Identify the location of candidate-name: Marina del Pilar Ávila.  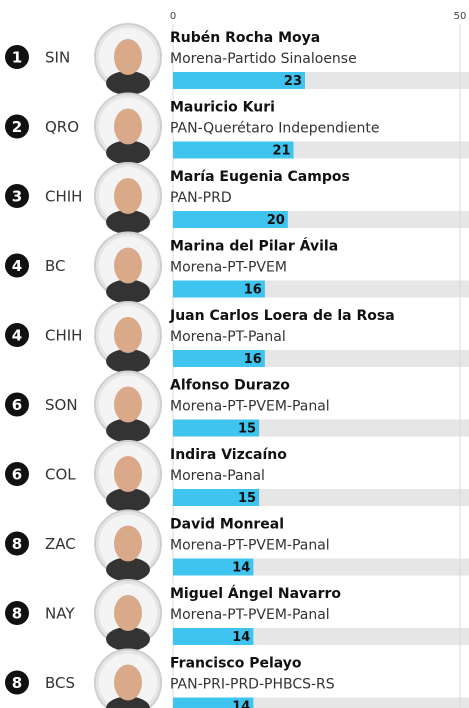
(254, 246).